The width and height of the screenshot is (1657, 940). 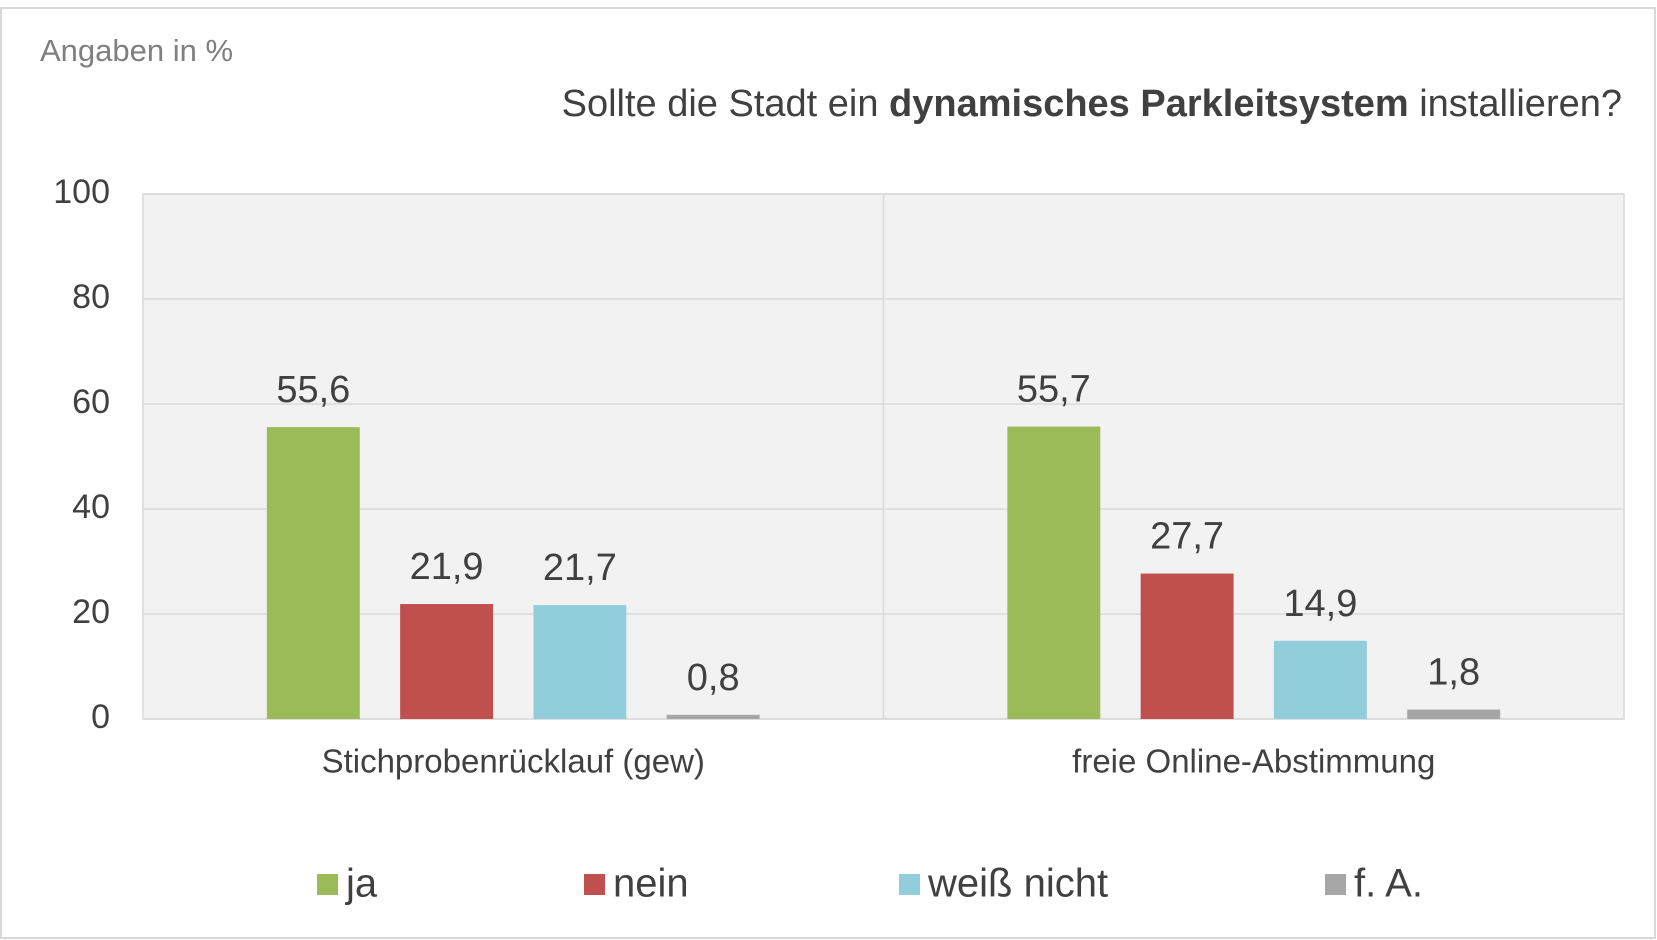 What do you see at coordinates (447, 567) in the screenshot?
I see `data-label: 21,9` at bounding box center [447, 567].